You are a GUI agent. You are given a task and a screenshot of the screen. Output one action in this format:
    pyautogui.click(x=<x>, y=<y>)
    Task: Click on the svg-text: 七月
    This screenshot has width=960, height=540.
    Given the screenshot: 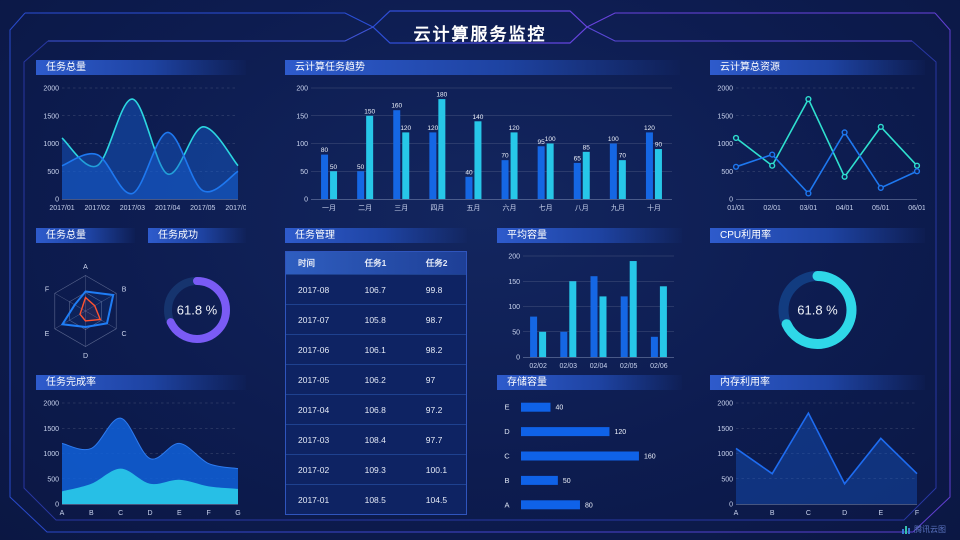 What is the action you would take?
    pyautogui.click(x=546, y=207)
    